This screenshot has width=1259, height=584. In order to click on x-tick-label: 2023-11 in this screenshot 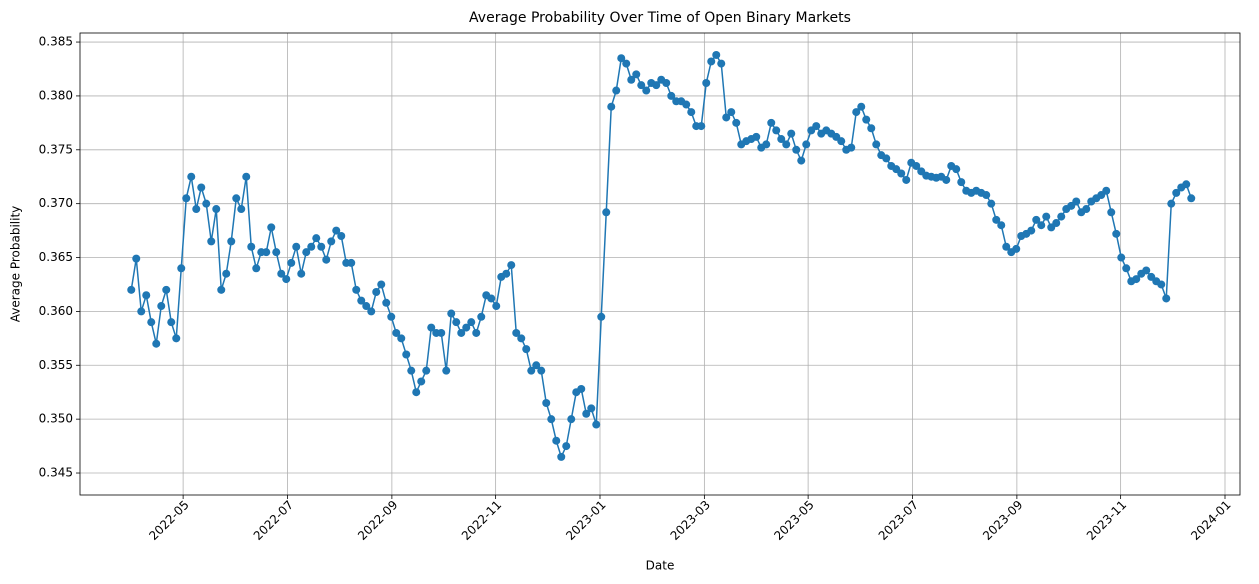, I will do `click(1106, 520)`.